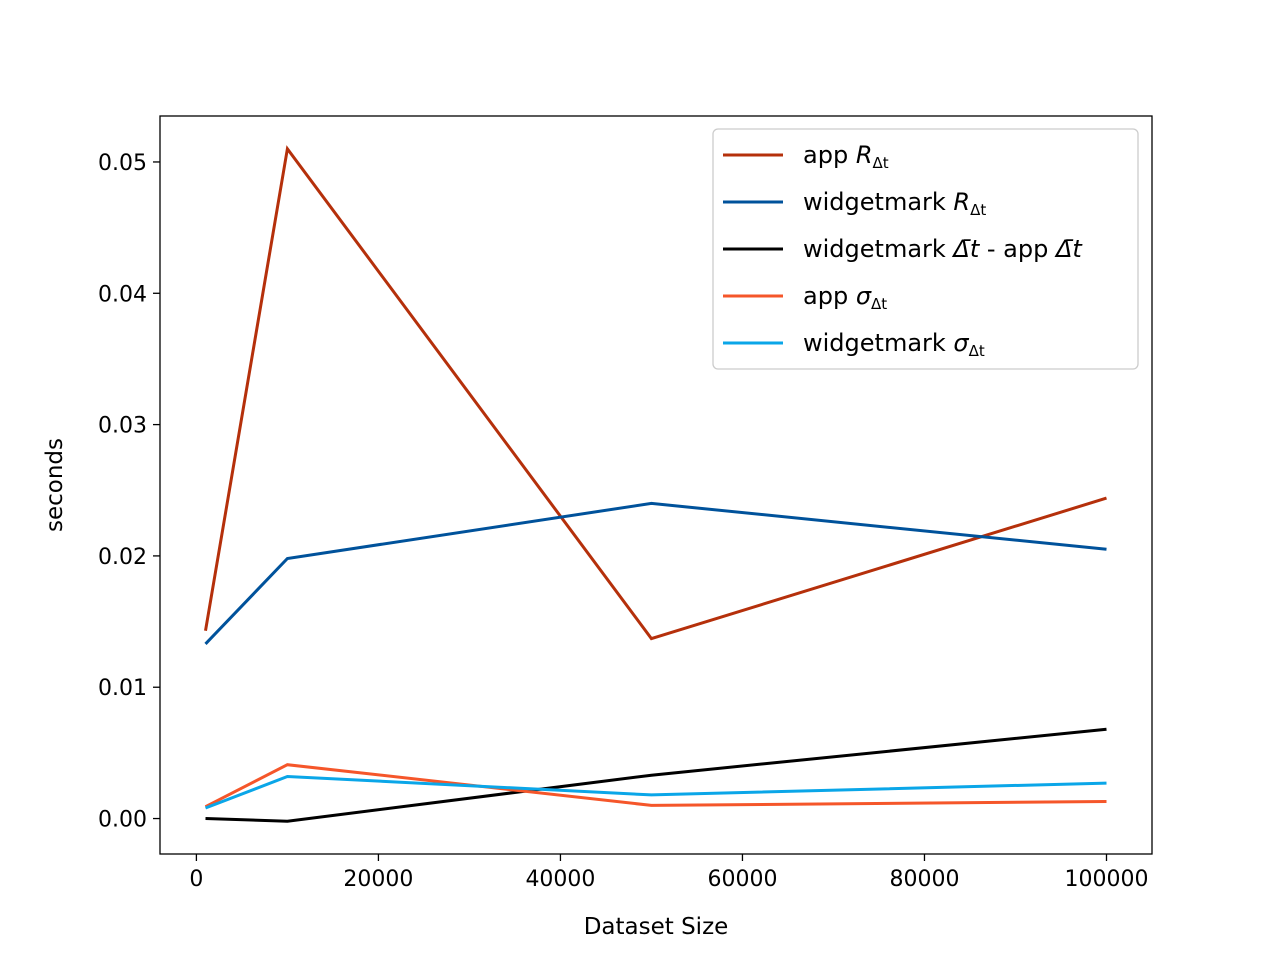  What do you see at coordinates (122, 557) in the screenshot?
I see `y-tick-label: 0.02` at bounding box center [122, 557].